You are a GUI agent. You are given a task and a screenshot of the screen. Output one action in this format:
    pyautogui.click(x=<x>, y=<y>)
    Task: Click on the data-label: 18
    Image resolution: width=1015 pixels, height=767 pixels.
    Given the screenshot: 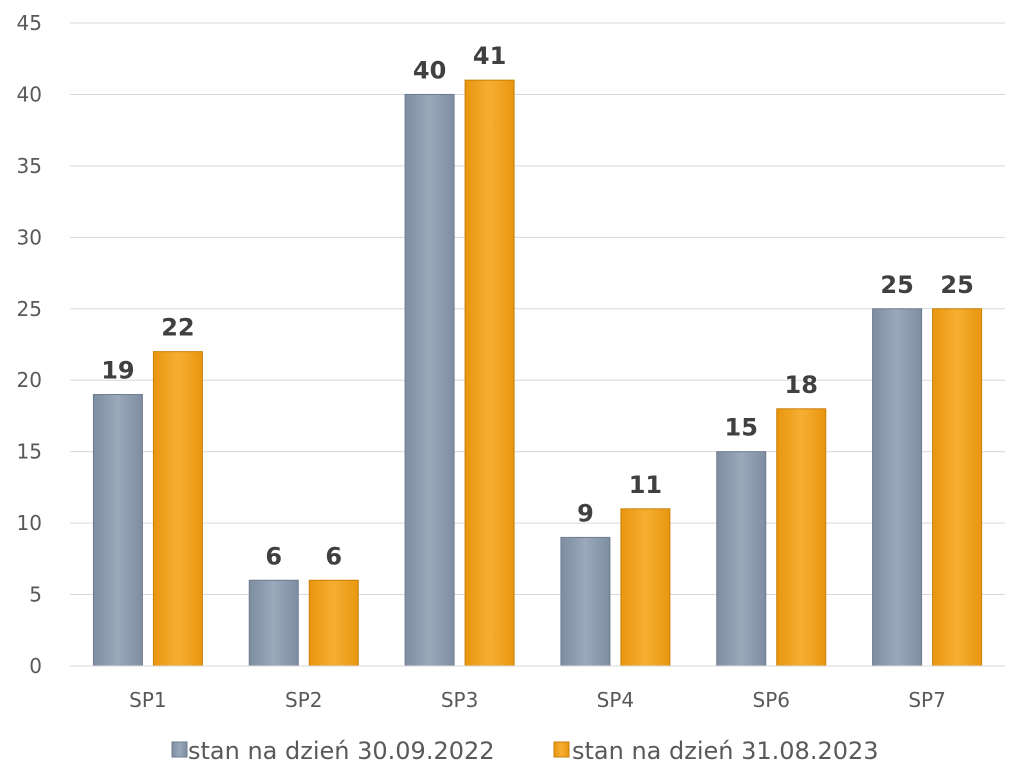 What is the action you would take?
    pyautogui.click(x=801, y=385)
    